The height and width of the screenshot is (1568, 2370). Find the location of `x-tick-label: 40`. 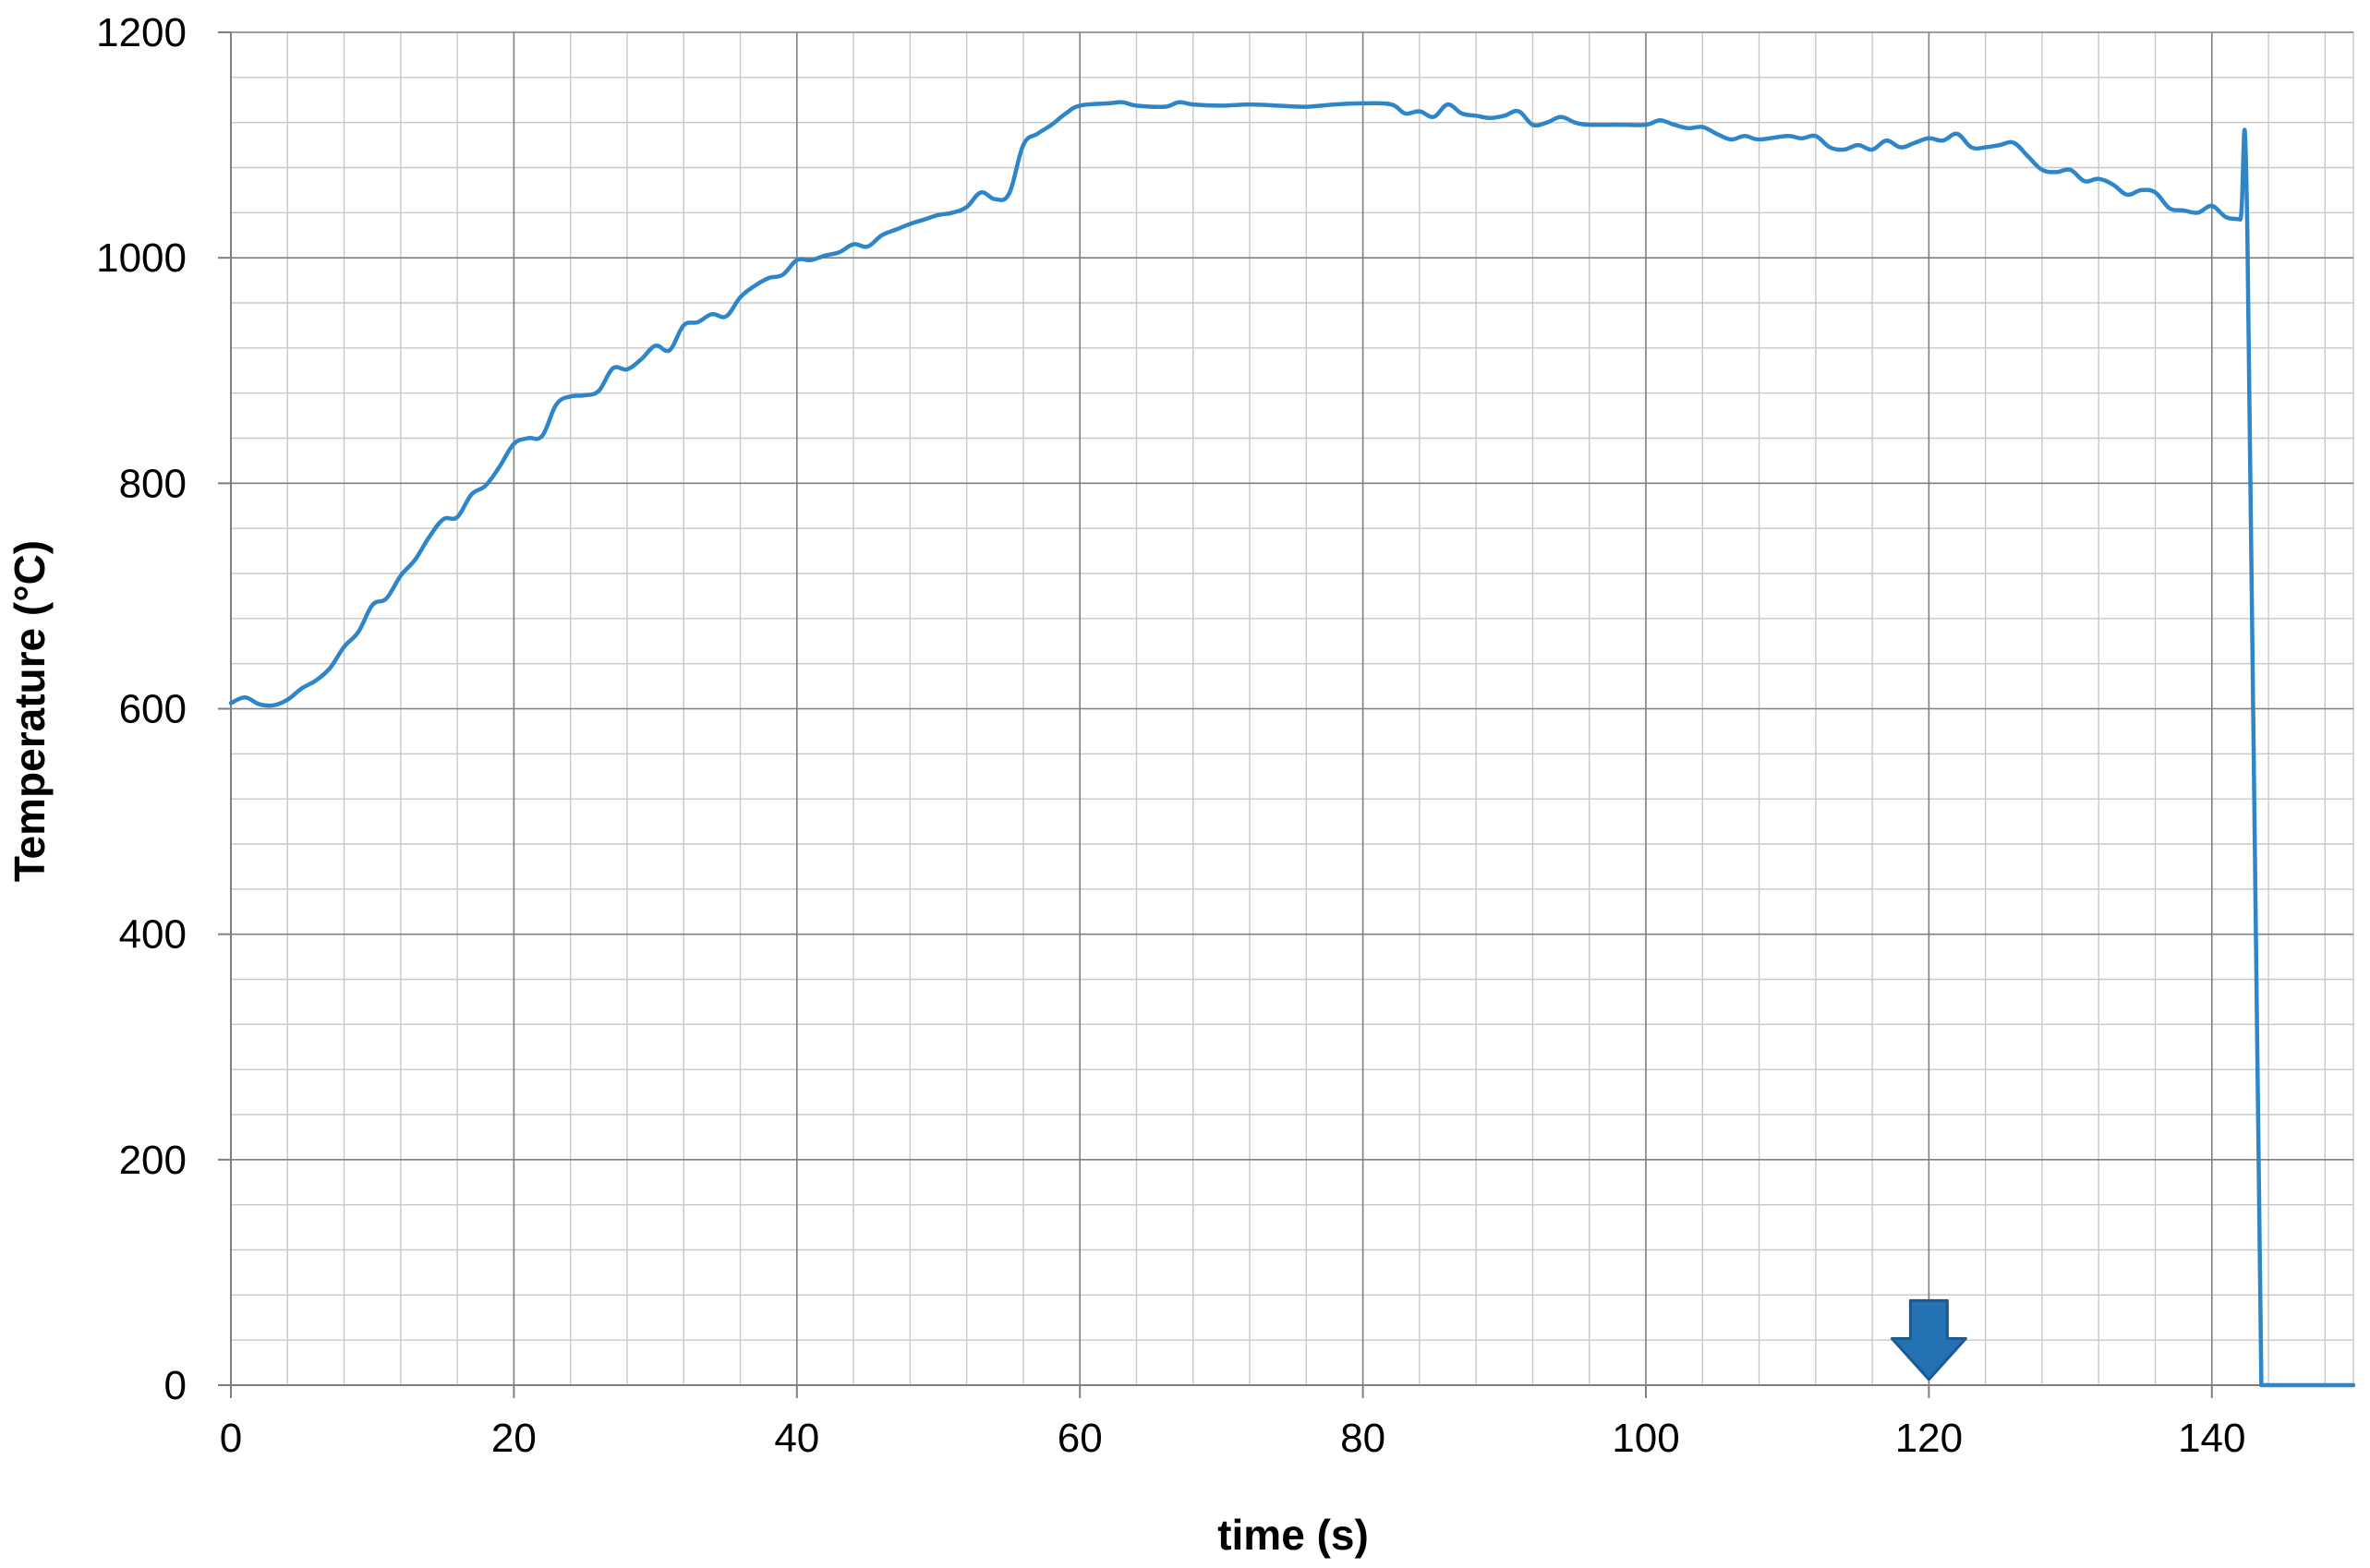

x-tick-label: 40 is located at coordinates (796, 1438).